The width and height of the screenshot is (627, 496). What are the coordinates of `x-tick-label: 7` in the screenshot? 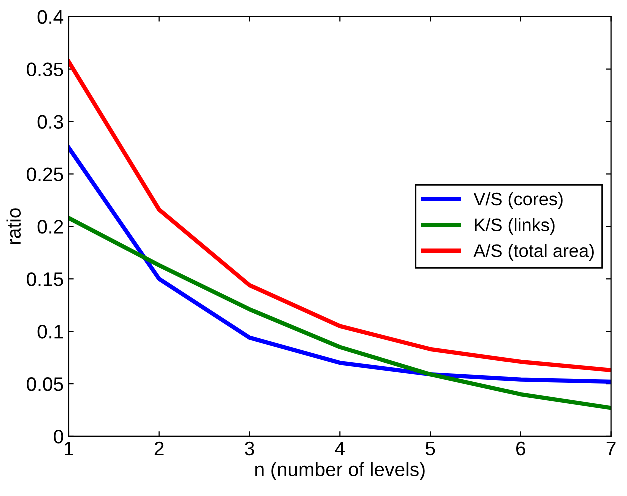 It's located at (611, 449).